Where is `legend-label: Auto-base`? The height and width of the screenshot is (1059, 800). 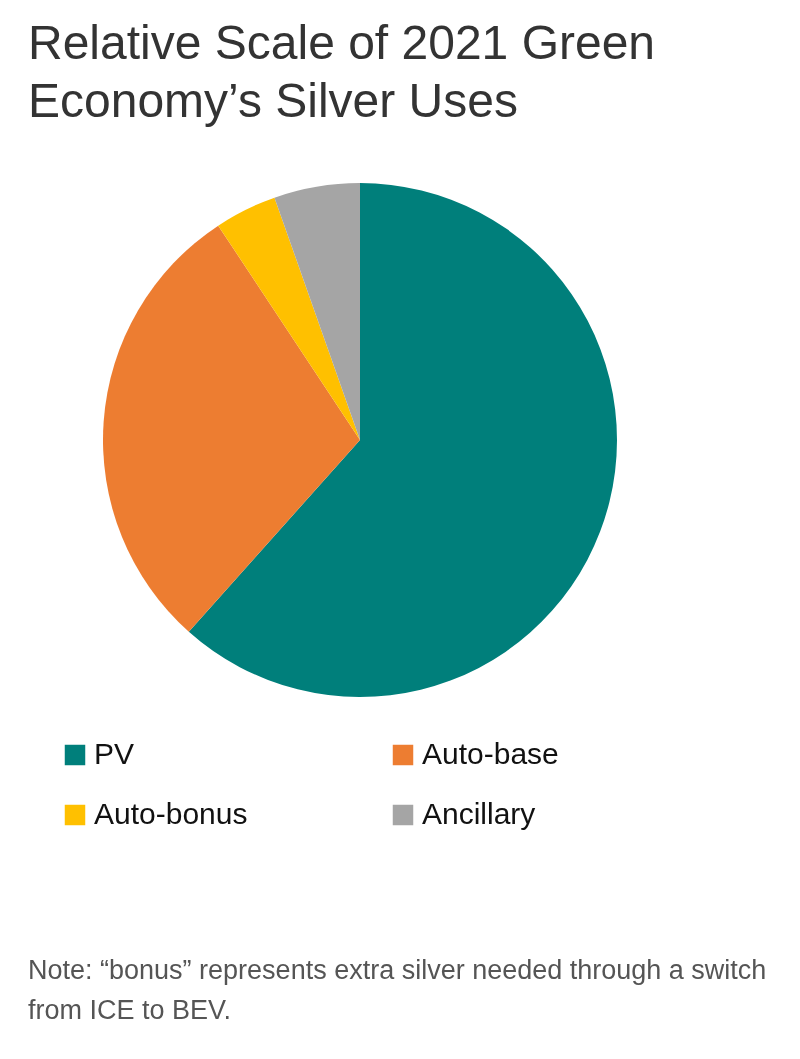 legend-label: Auto-base is located at coordinates (490, 753).